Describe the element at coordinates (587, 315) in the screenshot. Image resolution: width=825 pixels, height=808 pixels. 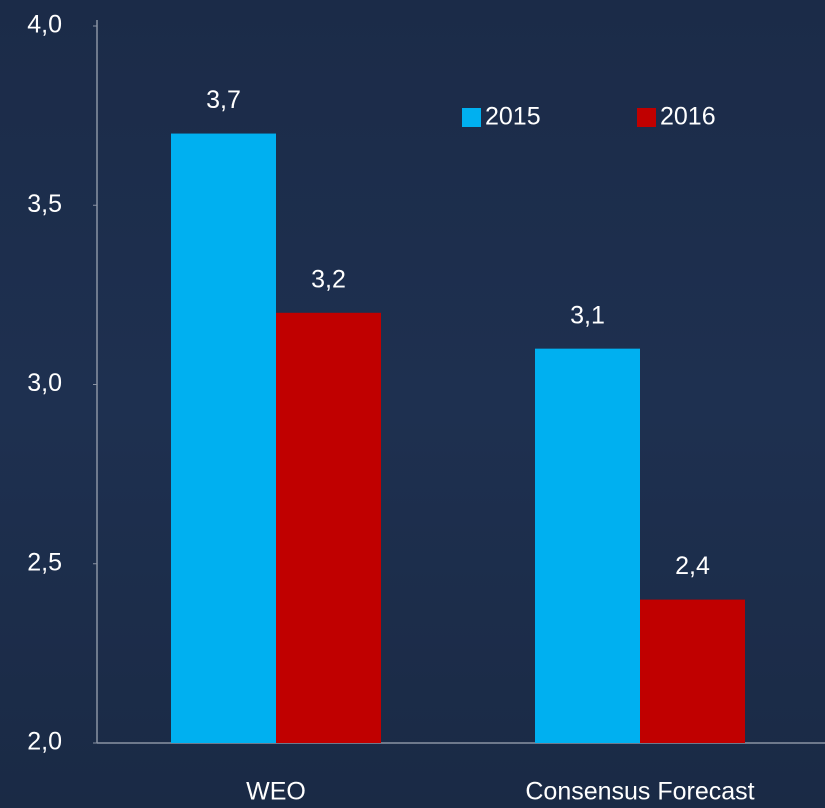
I see `value-label: 3,1` at that location.